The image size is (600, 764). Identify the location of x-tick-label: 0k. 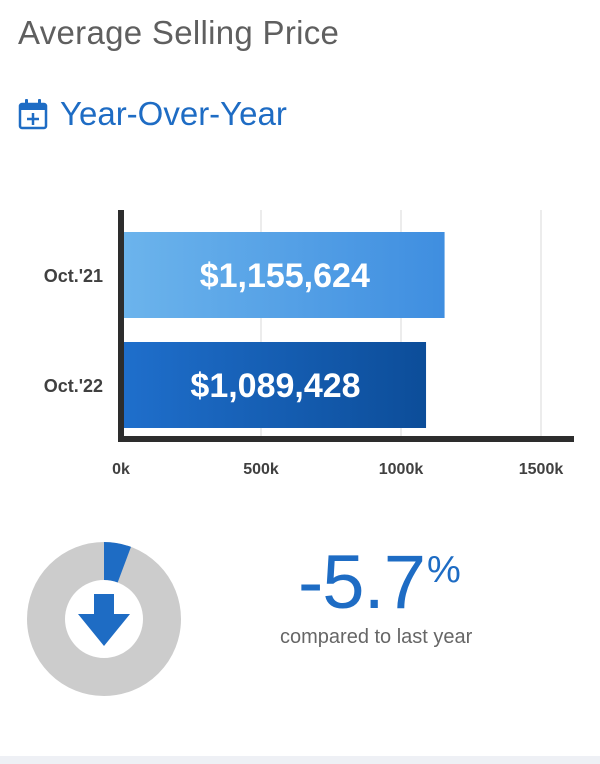
(121, 469).